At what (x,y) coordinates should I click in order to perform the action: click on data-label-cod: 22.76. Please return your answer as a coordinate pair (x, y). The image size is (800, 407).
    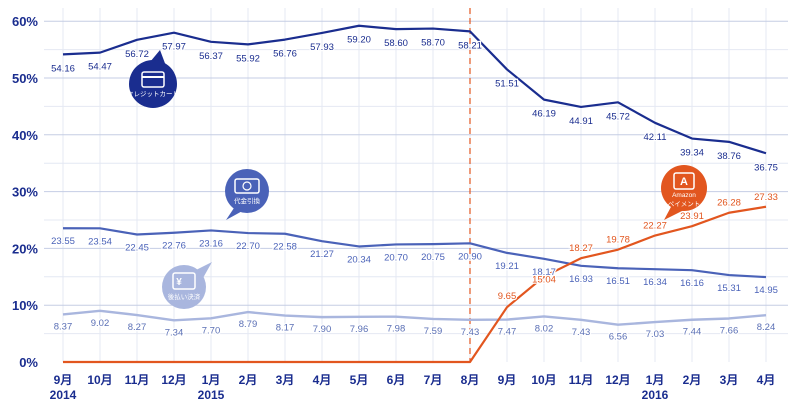
    Looking at the image, I should click on (174, 246).